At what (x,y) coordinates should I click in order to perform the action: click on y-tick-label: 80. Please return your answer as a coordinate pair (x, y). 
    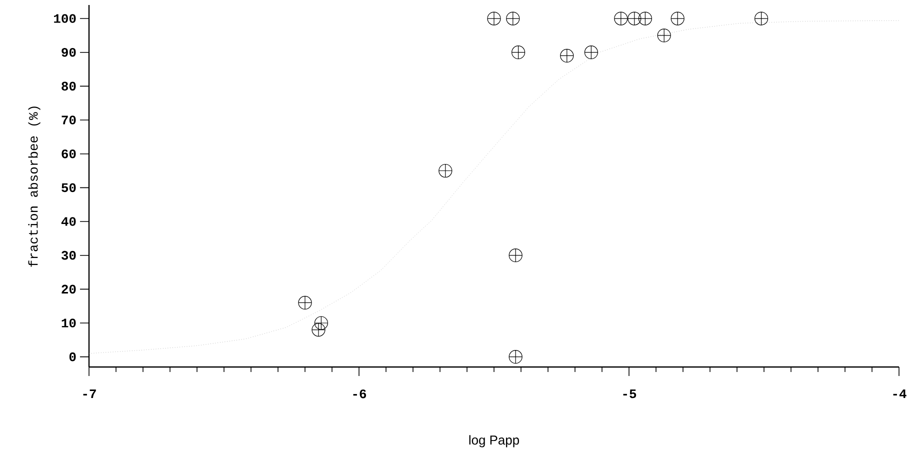
    Looking at the image, I should click on (69, 86).